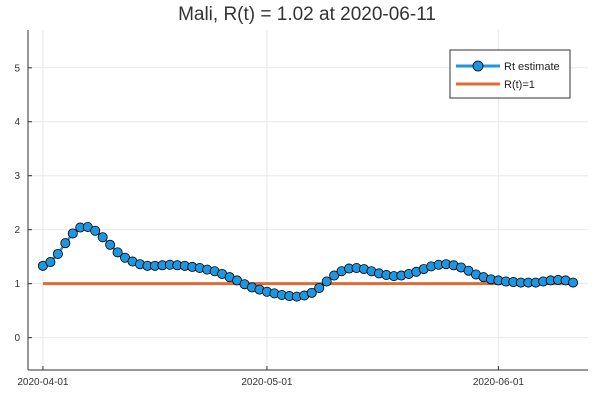 The height and width of the screenshot is (400, 600). What do you see at coordinates (17, 338) in the screenshot?
I see `y-tick-label: 0` at bounding box center [17, 338].